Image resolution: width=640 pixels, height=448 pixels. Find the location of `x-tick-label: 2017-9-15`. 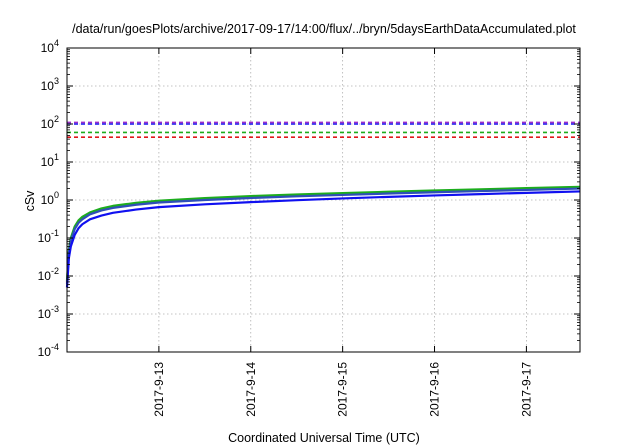

x-tick-label: 2017-9-15 is located at coordinates (343, 389).